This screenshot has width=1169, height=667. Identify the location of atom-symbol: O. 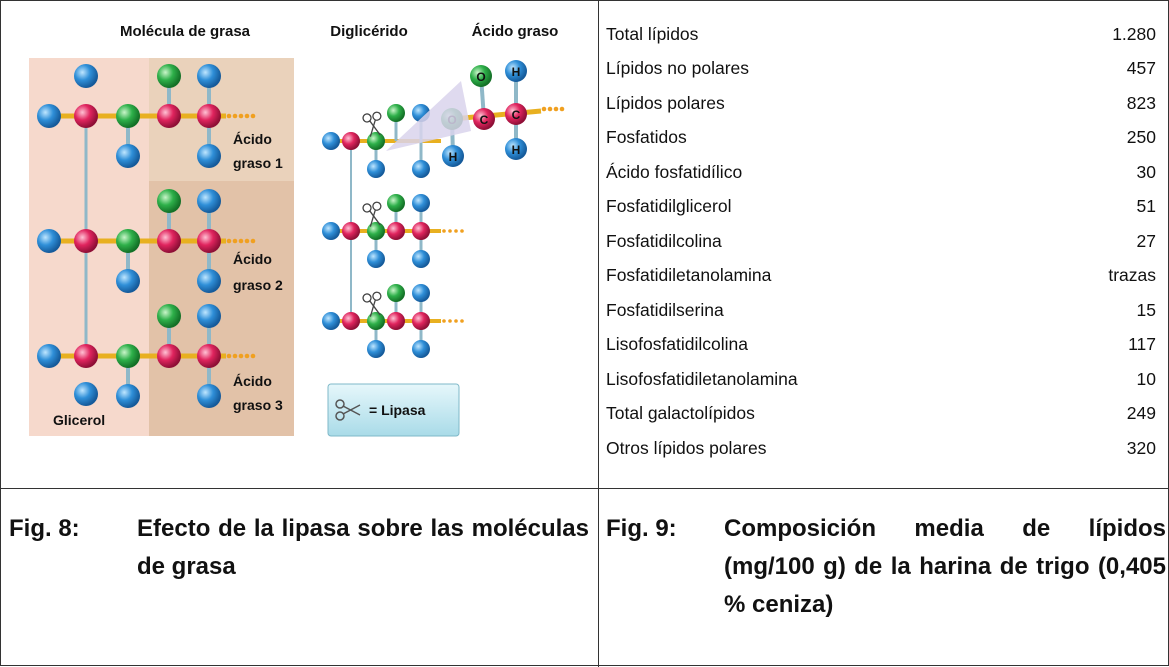
(480, 77).